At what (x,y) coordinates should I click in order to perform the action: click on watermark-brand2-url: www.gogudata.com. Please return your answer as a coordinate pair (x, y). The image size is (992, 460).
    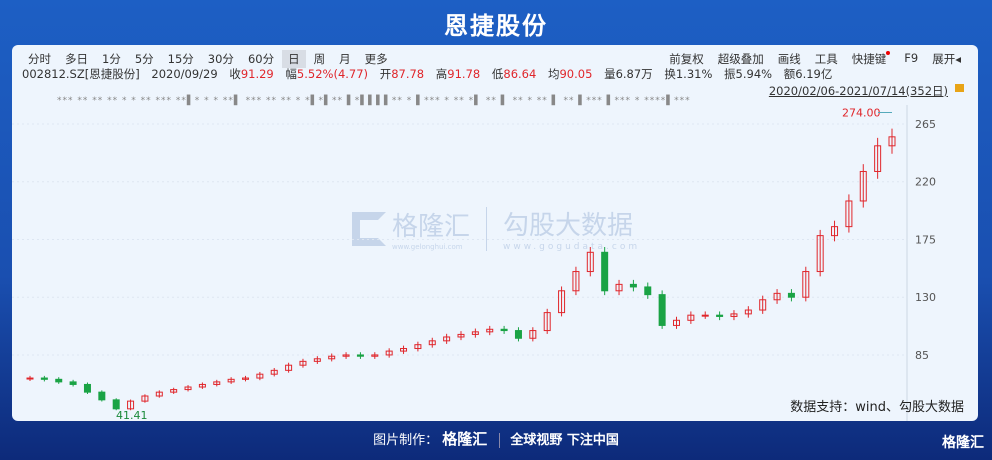
    Looking at the image, I should click on (572, 247).